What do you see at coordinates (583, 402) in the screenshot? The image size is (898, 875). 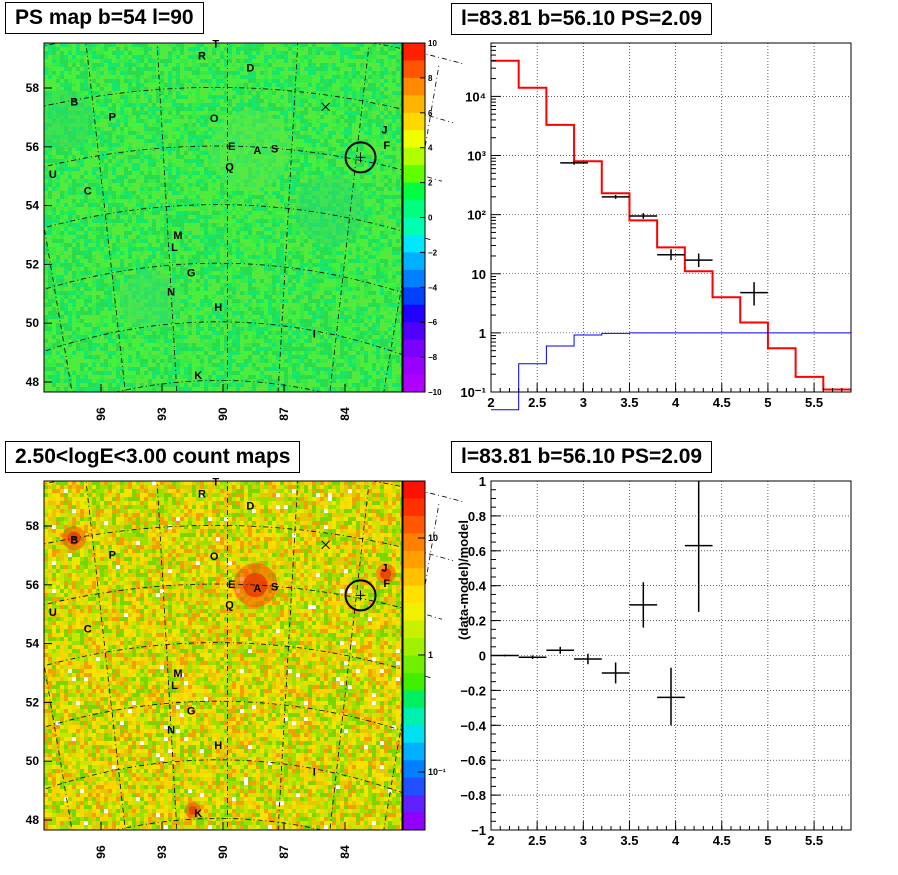 I see `x-tick-label: 3` at bounding box center [583, 402].